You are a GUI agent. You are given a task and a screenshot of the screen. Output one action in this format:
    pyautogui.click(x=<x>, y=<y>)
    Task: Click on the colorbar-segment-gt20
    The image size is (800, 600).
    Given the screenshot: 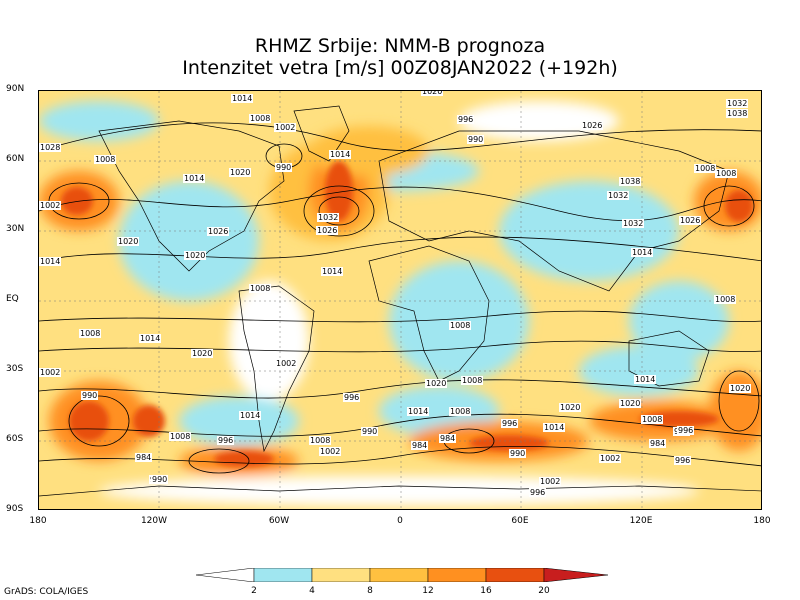 What is the action you would take?
    pyautogui.click(x=575, y=575)
    